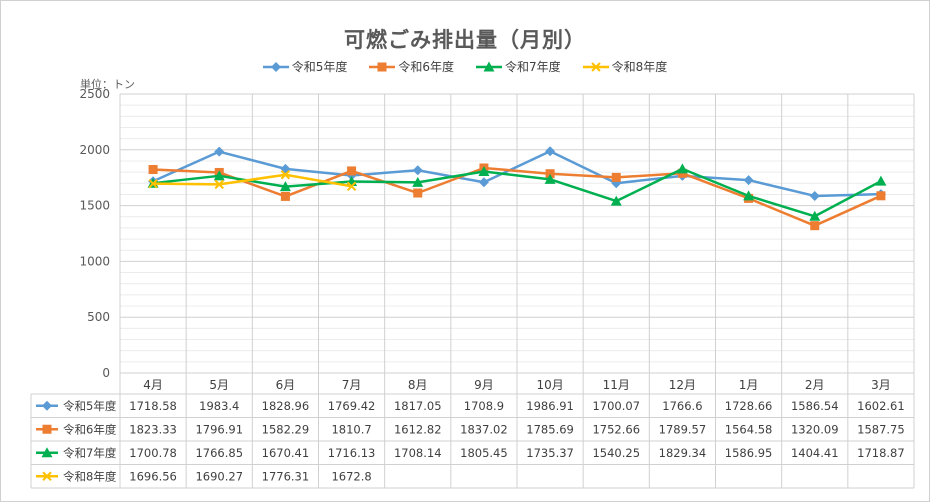  I want to click on x-tick-label: 7月, so click(352, 385).